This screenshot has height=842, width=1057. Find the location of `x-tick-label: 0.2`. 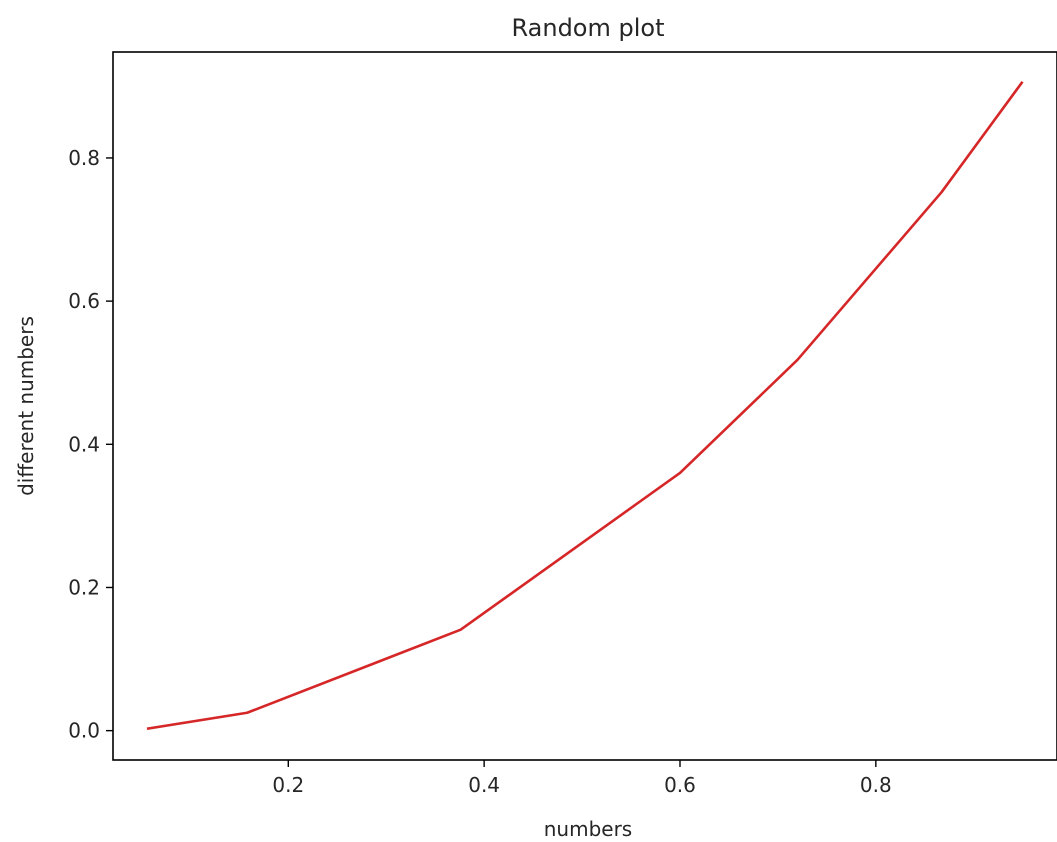

x-tick-label: 0.2 is located at coordinates (288, 785).